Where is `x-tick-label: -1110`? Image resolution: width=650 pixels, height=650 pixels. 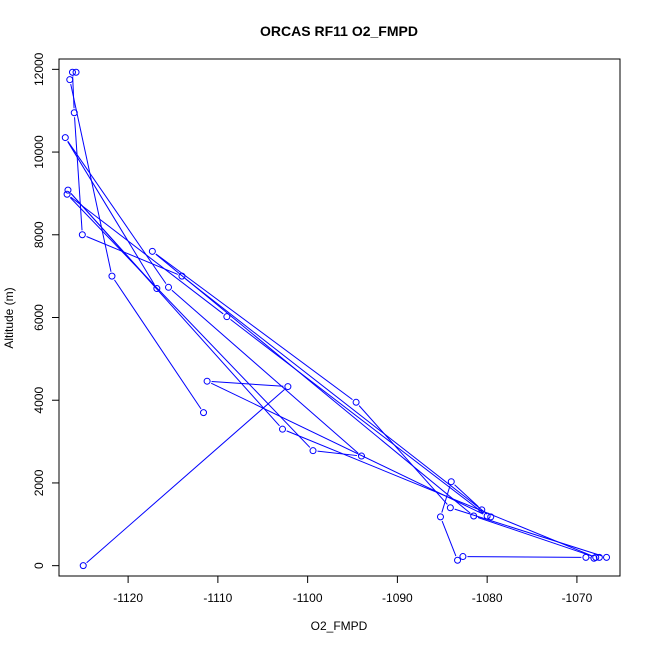
x-tick-label: -1110 is located at coordinates (217, 598).